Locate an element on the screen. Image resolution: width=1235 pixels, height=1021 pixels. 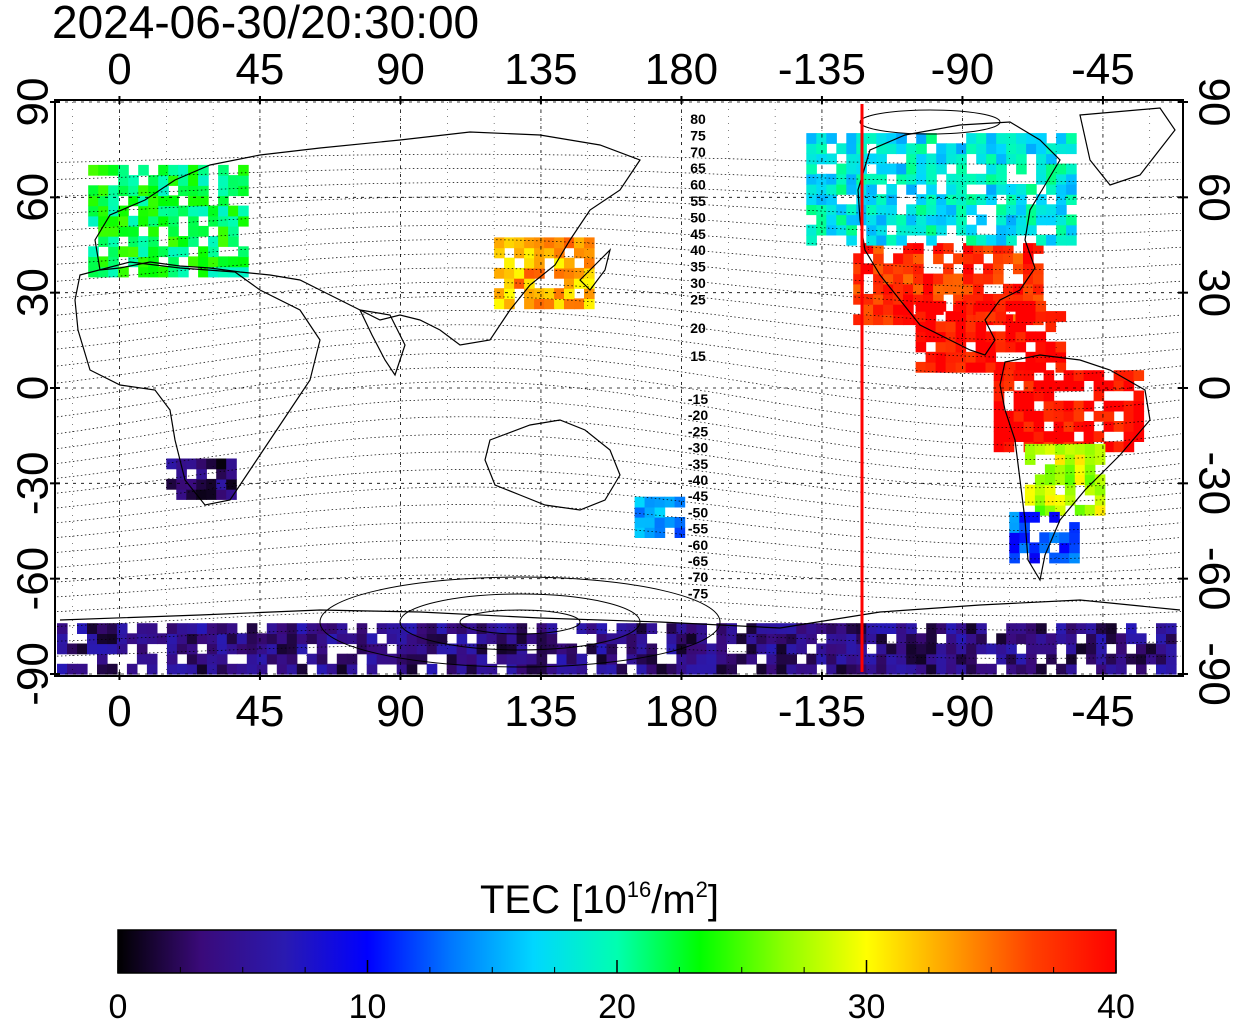
contour-label: -15 is located at coordinates (698, 399).